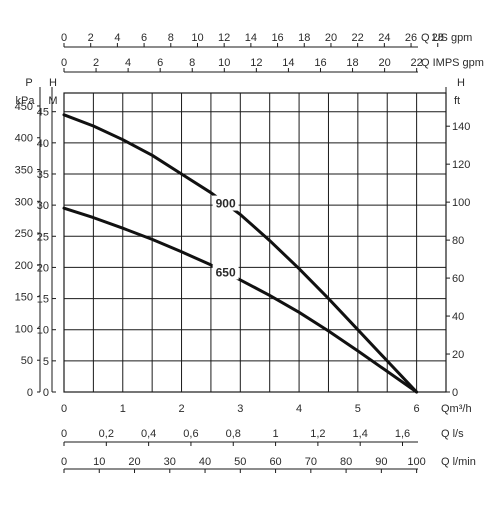 The width and height of the screenshot is (494, 506). I want to click on bottom-axis-m3h-tick-label: 4, so click(299, 409).